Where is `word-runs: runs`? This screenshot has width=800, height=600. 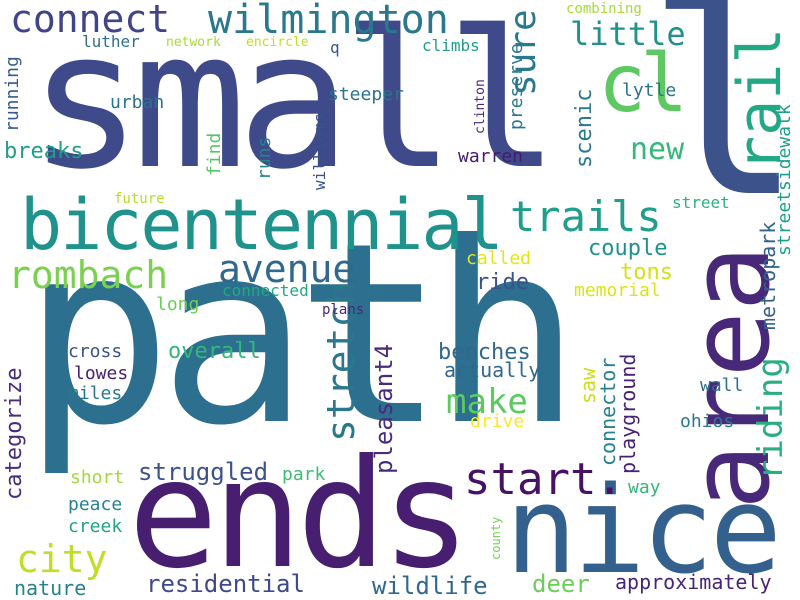
word-runs: runs is located at coordinates (264, 158).